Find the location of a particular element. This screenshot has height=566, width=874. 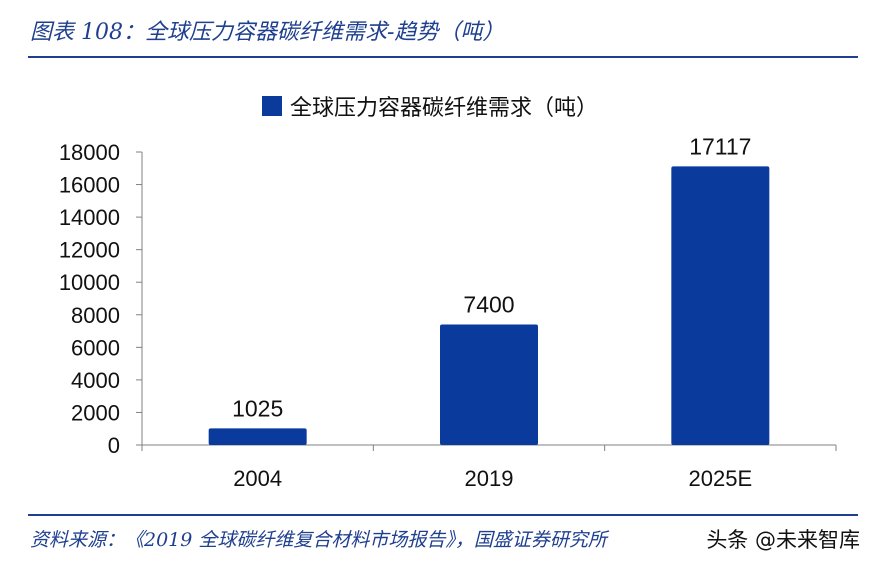

x-category-label: 2004 is located at coordinates (257, 478).